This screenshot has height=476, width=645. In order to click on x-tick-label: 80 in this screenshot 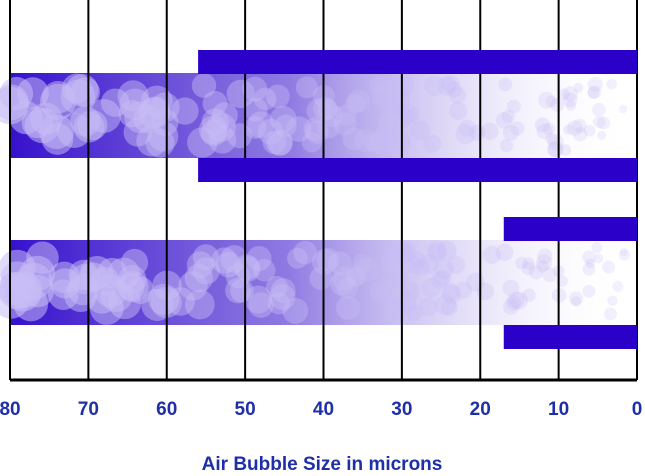, I will do `click(10, 409)`.